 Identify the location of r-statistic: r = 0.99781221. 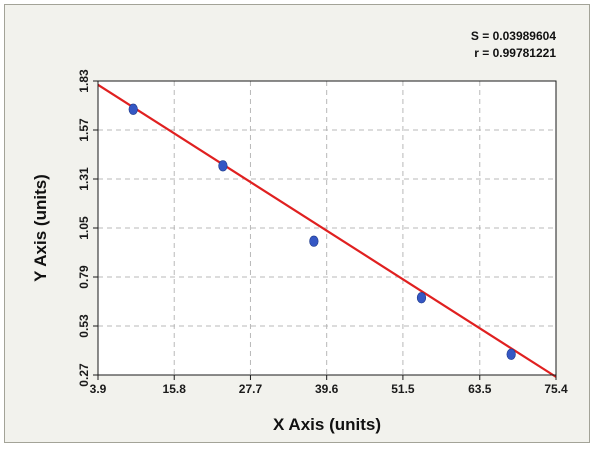
(515, 53).